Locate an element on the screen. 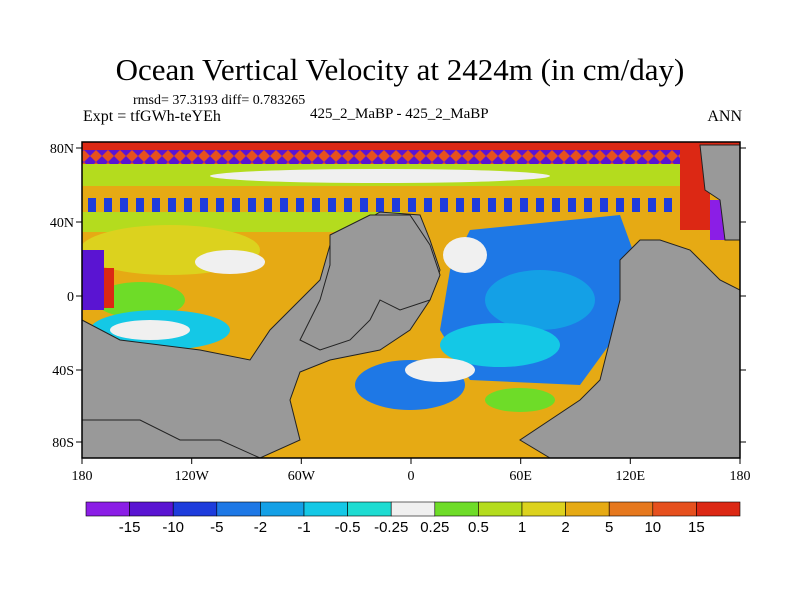 The height and width of the screenshot is (600, 800). comparison-label: 425_2_MaBP - 425_2_MaBP is located at coordinates (399, 114).